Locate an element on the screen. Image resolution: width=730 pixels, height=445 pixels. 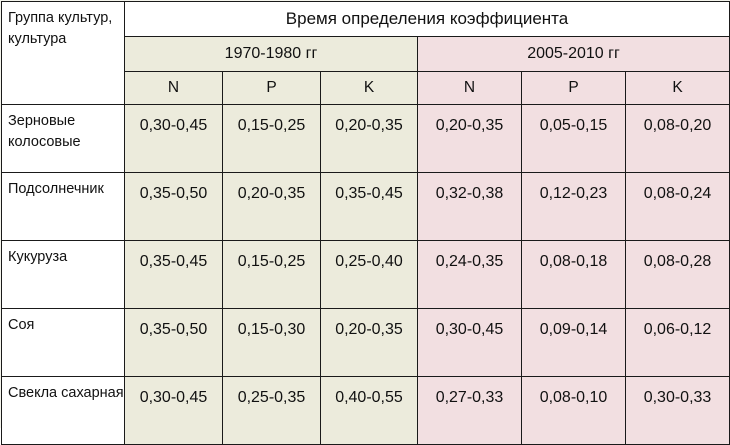
coefficient-cell: 0,08-0,24 is located at coordinates (677, 206).